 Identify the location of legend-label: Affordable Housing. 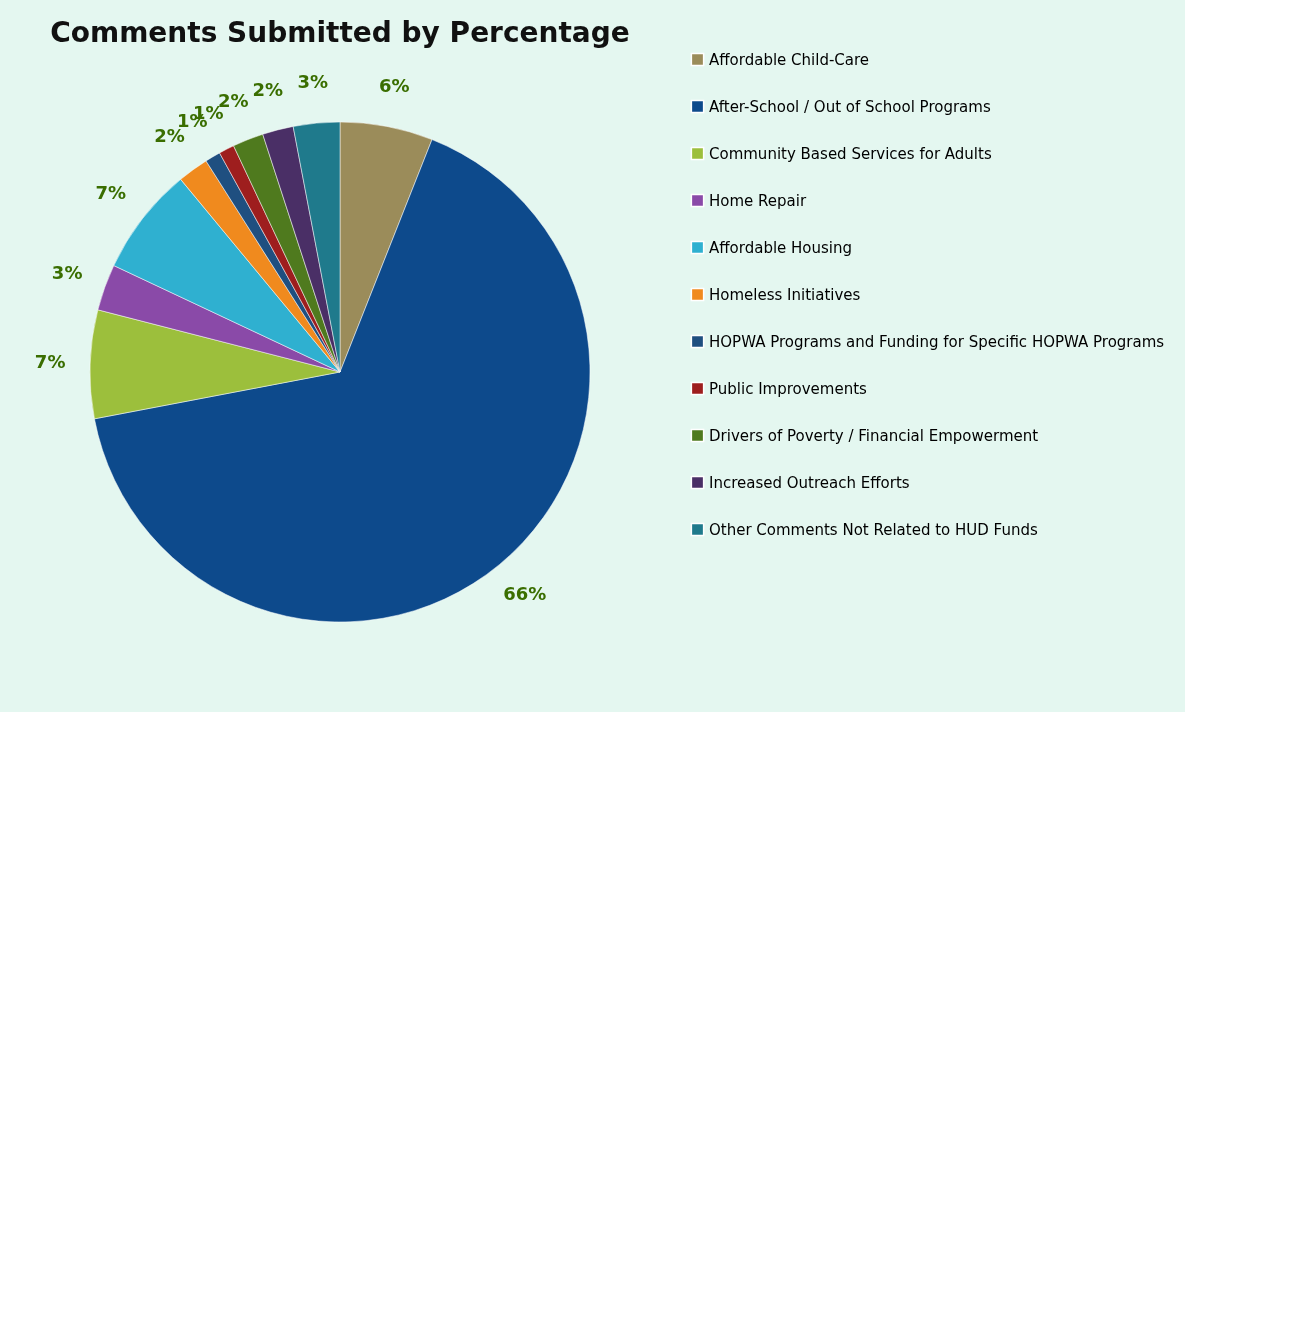
(781, 247).